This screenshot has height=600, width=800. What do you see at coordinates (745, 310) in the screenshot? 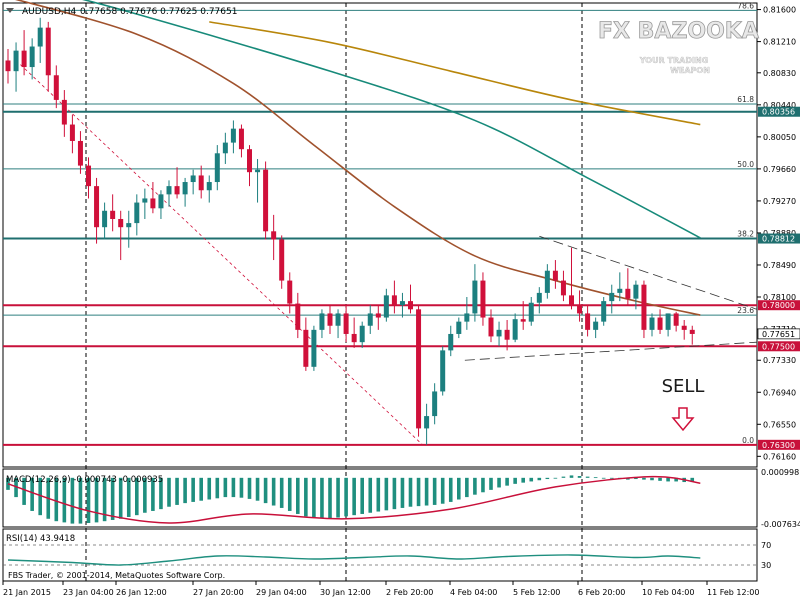
I see `fib-label: 23.6` at bounding box center [745, 310].